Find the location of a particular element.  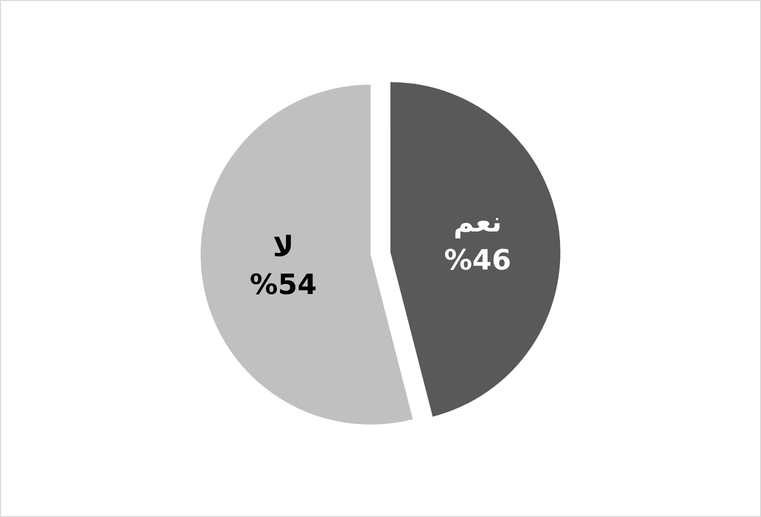

slice-label: نعم is located at coordinates (478, 222).